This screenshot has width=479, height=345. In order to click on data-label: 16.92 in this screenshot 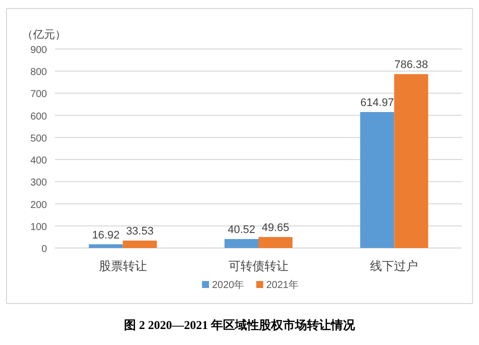, I will do `click(106, 235)`.